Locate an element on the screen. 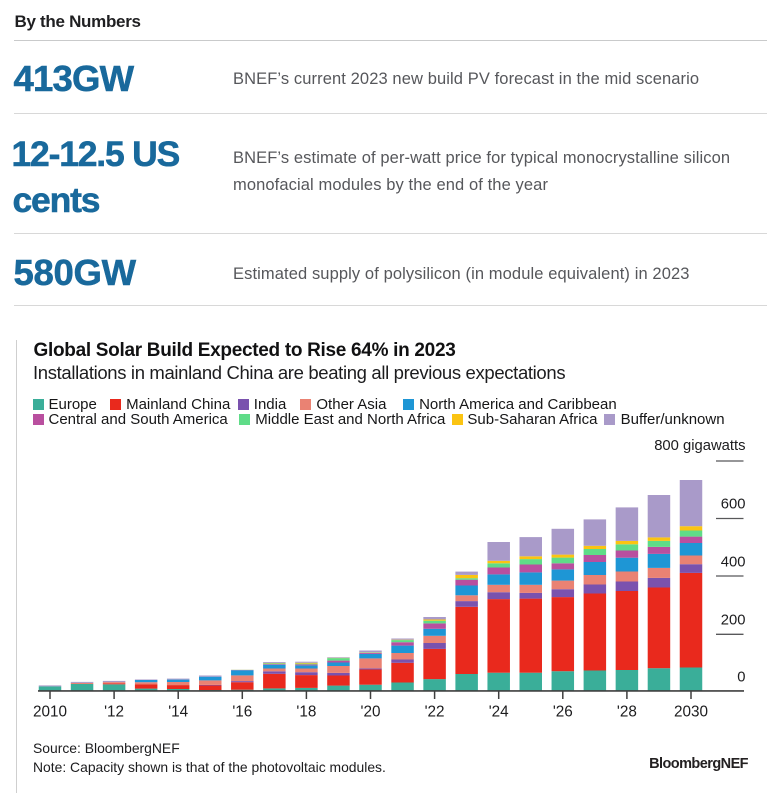 The height and width of the screenshot is (793, 769). svg-text: '18 is located at coordinates (306, 711).